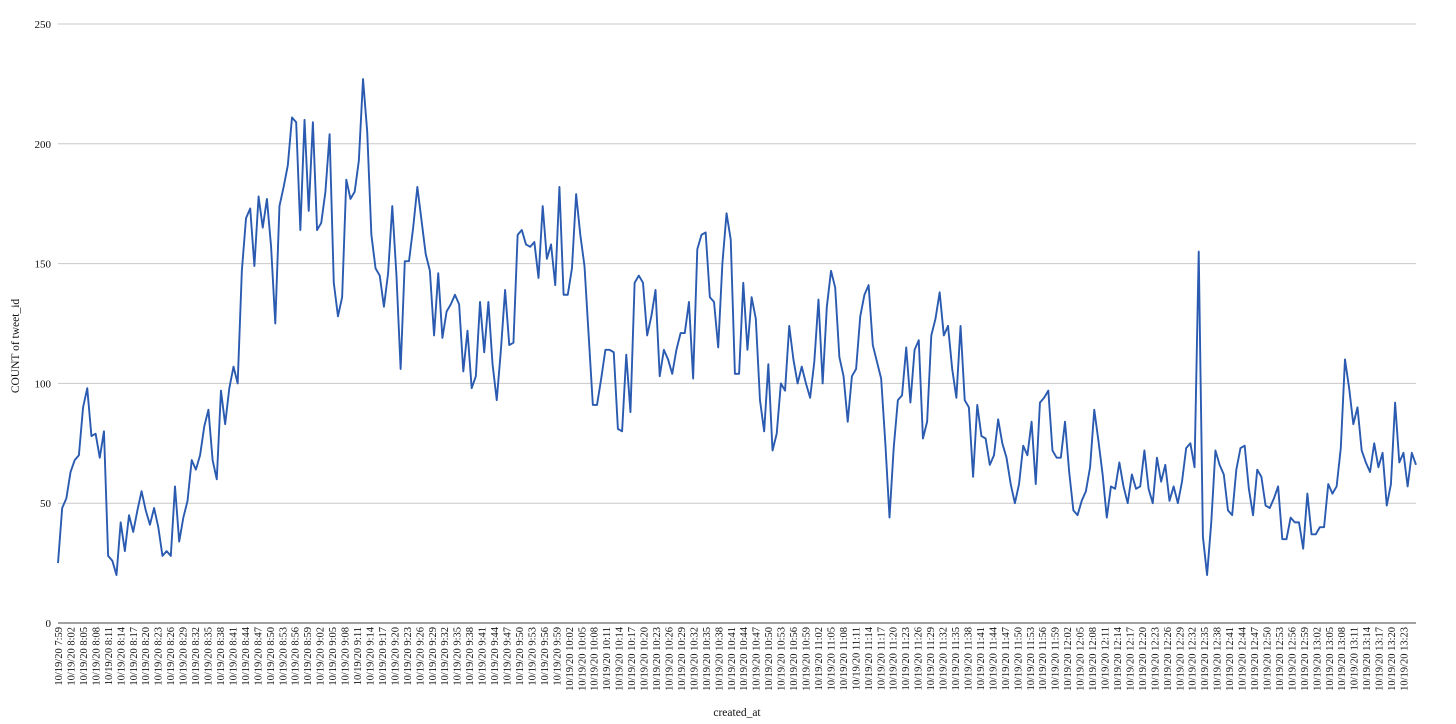 Image resolution: width=1456 pixels, height=724 pixels. What do you see at coordinates (1006, 659) in the screenshot?
I see `x-tick-label: 10/19/20 11:47` at bounding box center [1006, 659].